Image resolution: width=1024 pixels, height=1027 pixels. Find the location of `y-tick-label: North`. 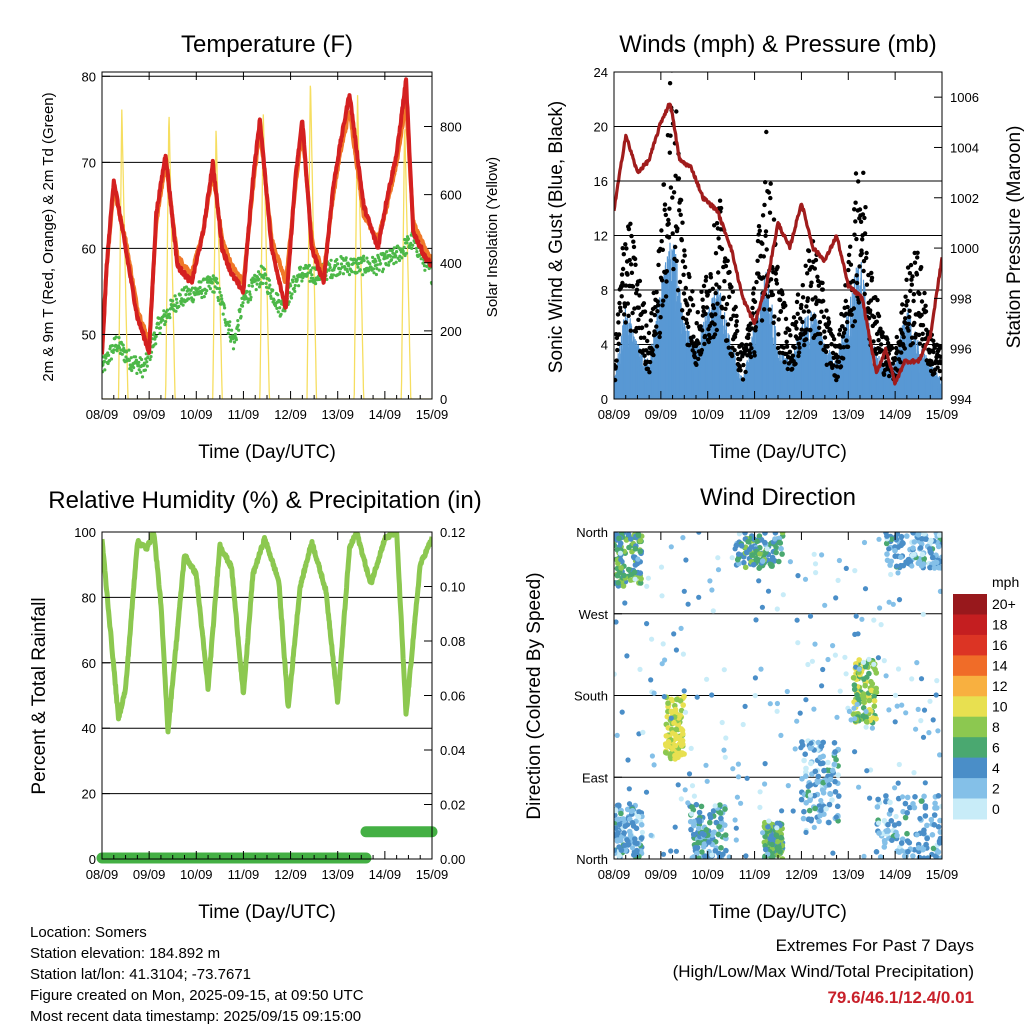

y-tick-label: North is located at coordinates (592, 859).